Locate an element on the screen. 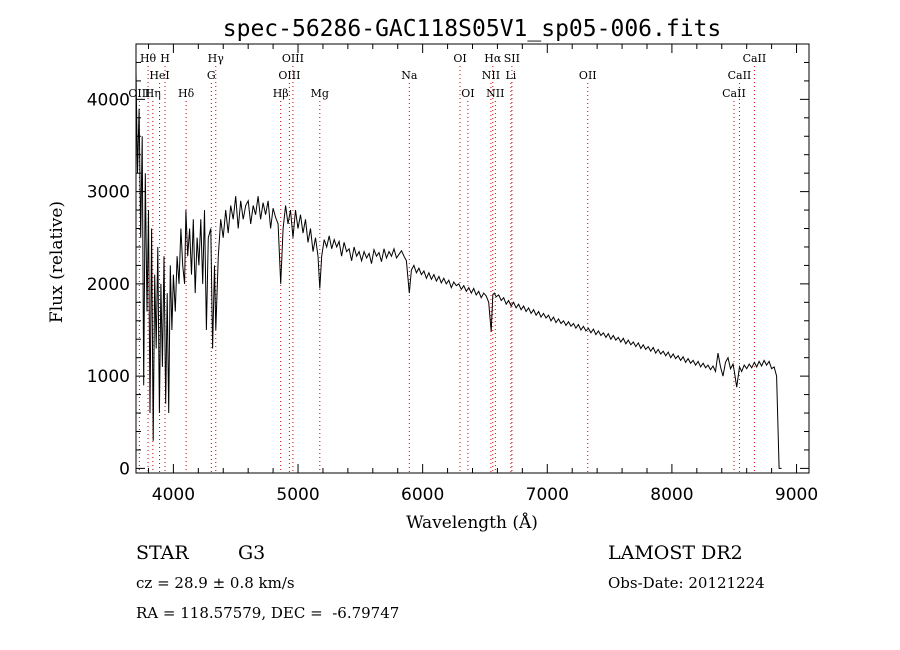 Image resolution: width=900 pixels, height=650 pixels. x-axis-label: Wavelength (Å) is located at coordinates (472, 522).